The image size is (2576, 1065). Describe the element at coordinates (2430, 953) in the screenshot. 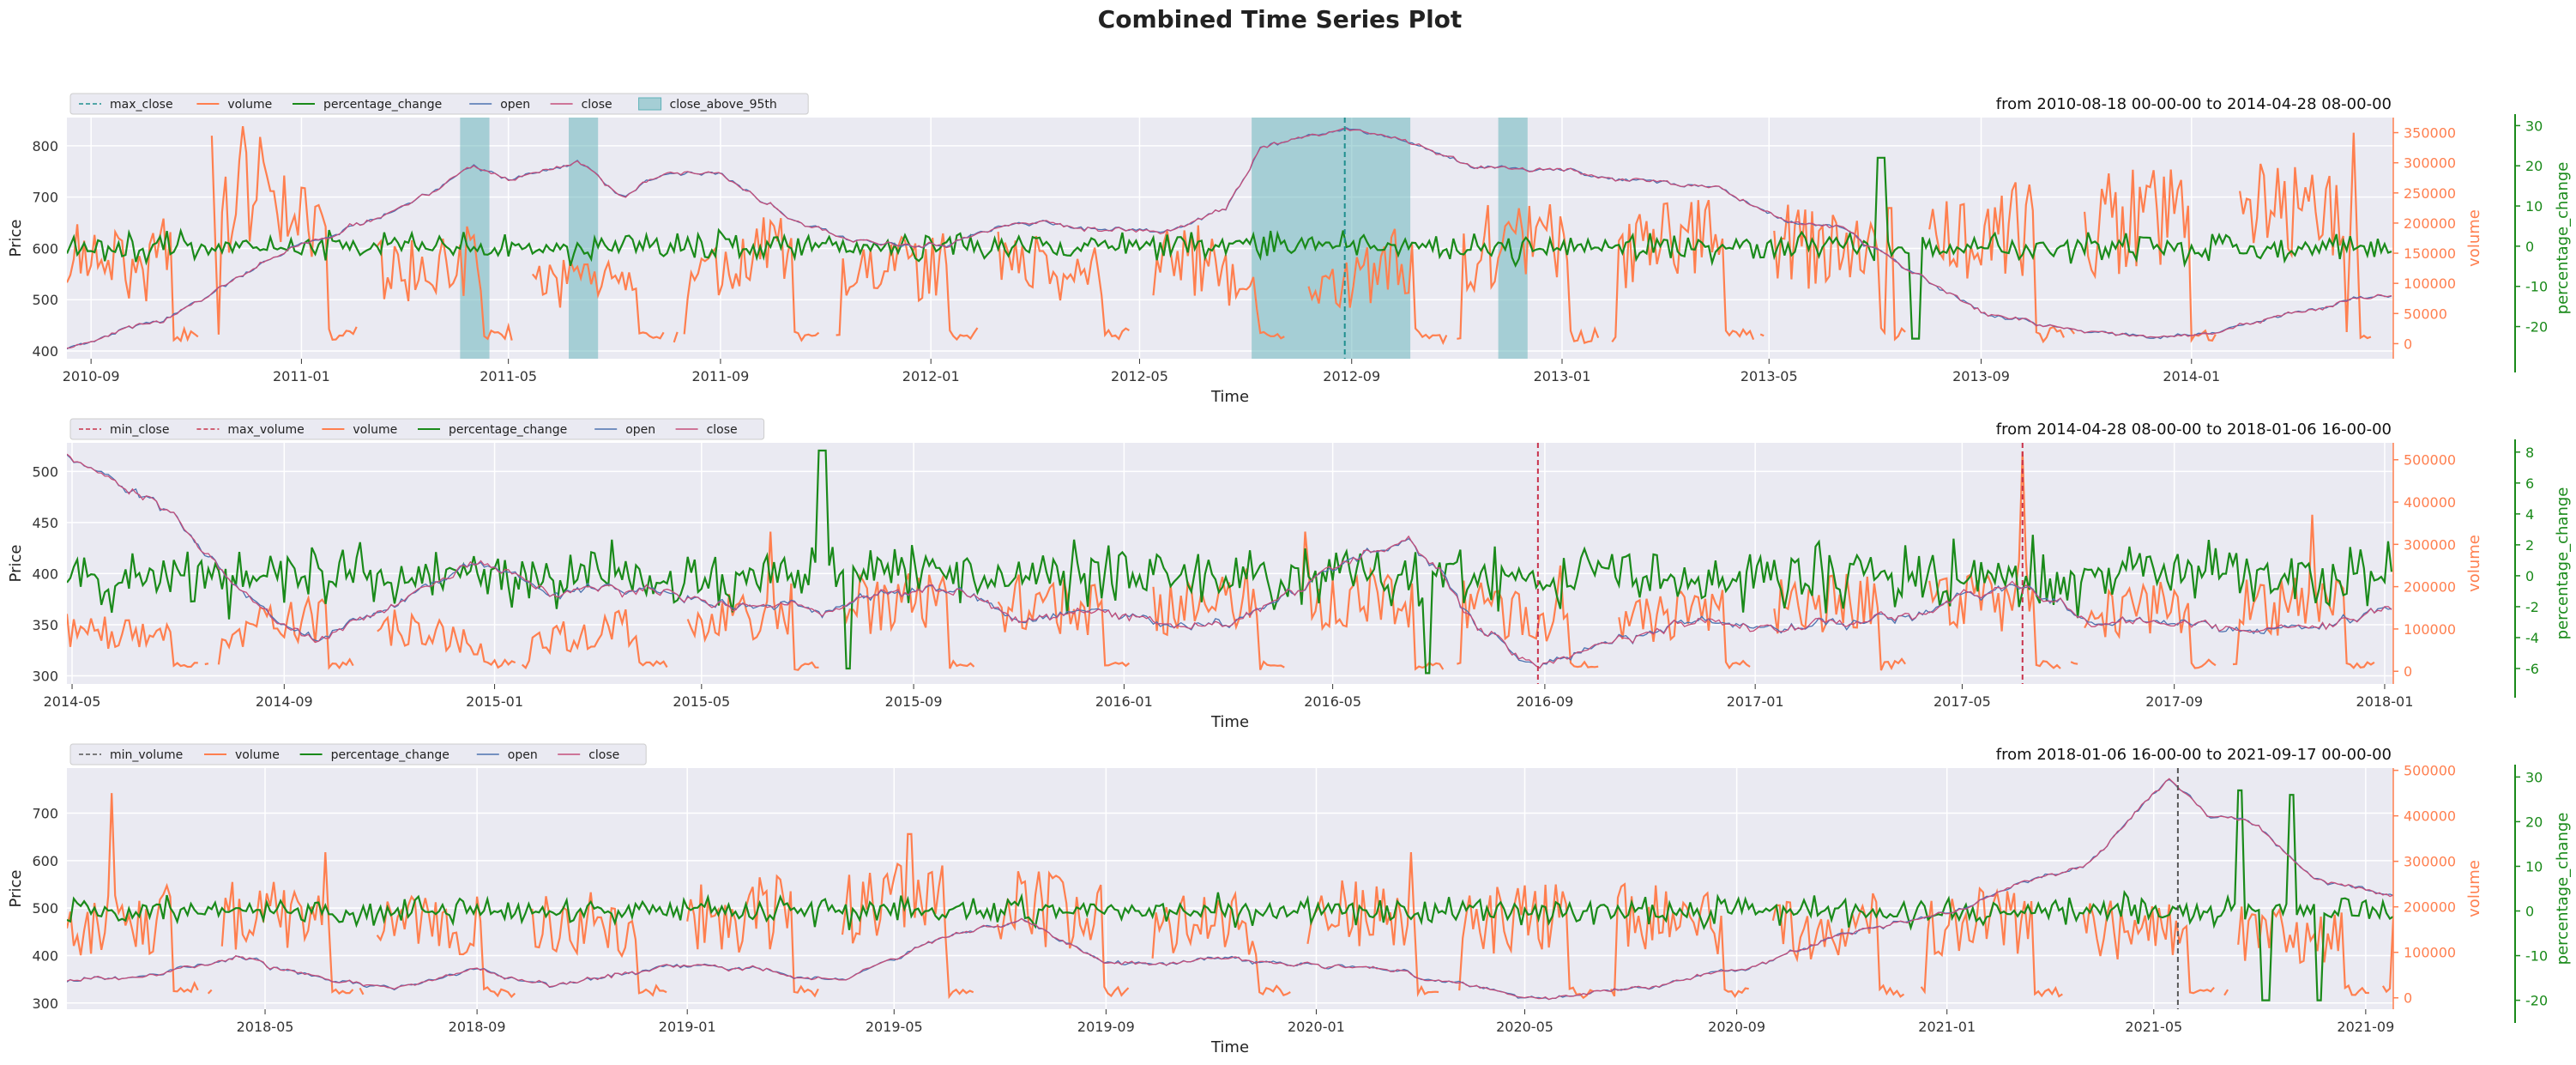

I see `volume-tick-label: 100000` at that location.